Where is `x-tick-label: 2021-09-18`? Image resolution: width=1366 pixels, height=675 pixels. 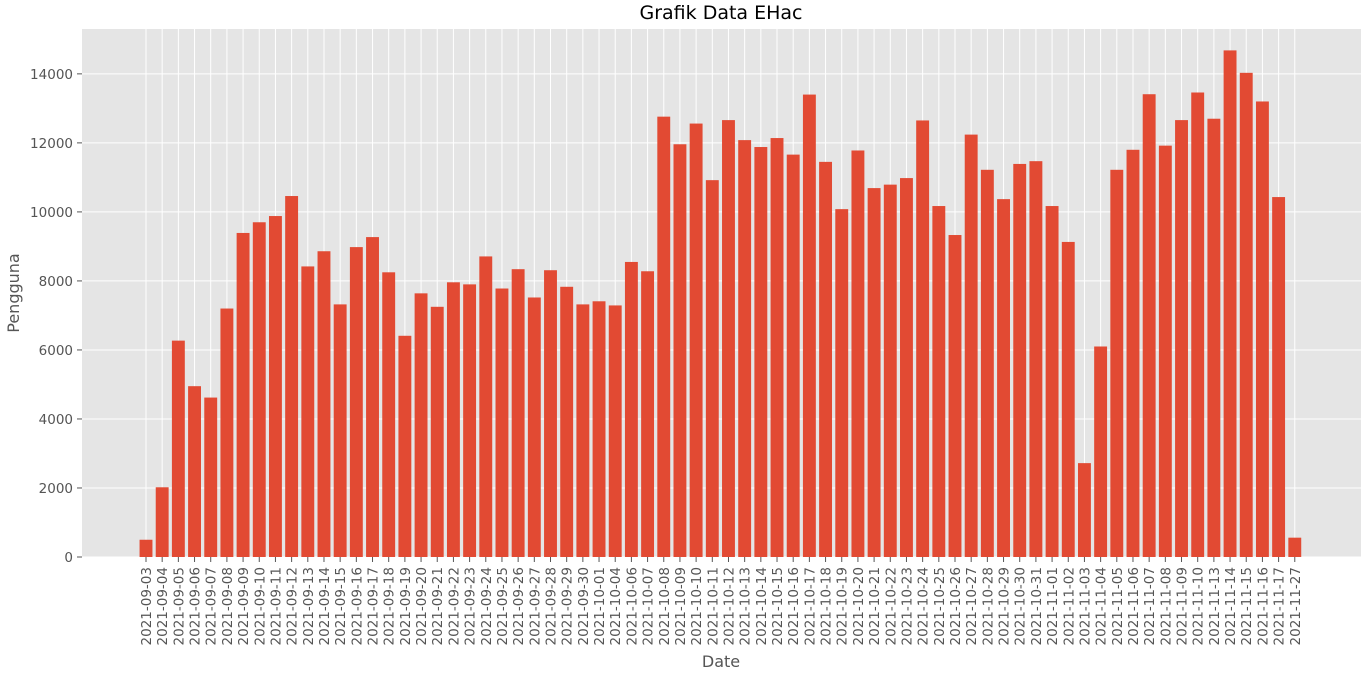
x-tick-label: 2021-09-18 is located at coordinates (390, 606).